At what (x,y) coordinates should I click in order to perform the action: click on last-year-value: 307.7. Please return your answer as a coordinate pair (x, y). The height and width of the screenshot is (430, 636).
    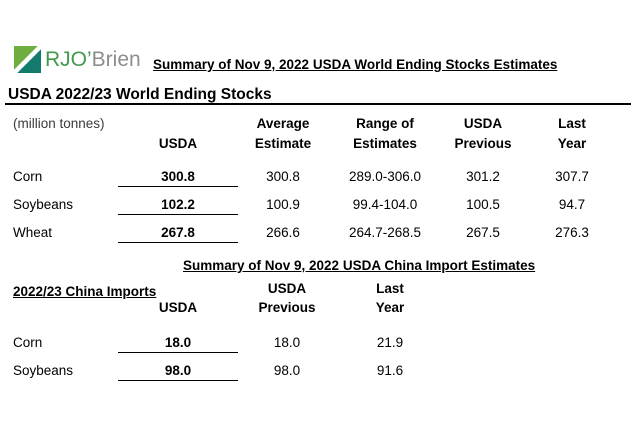
    Looking at the image, I should click on (572, 176).